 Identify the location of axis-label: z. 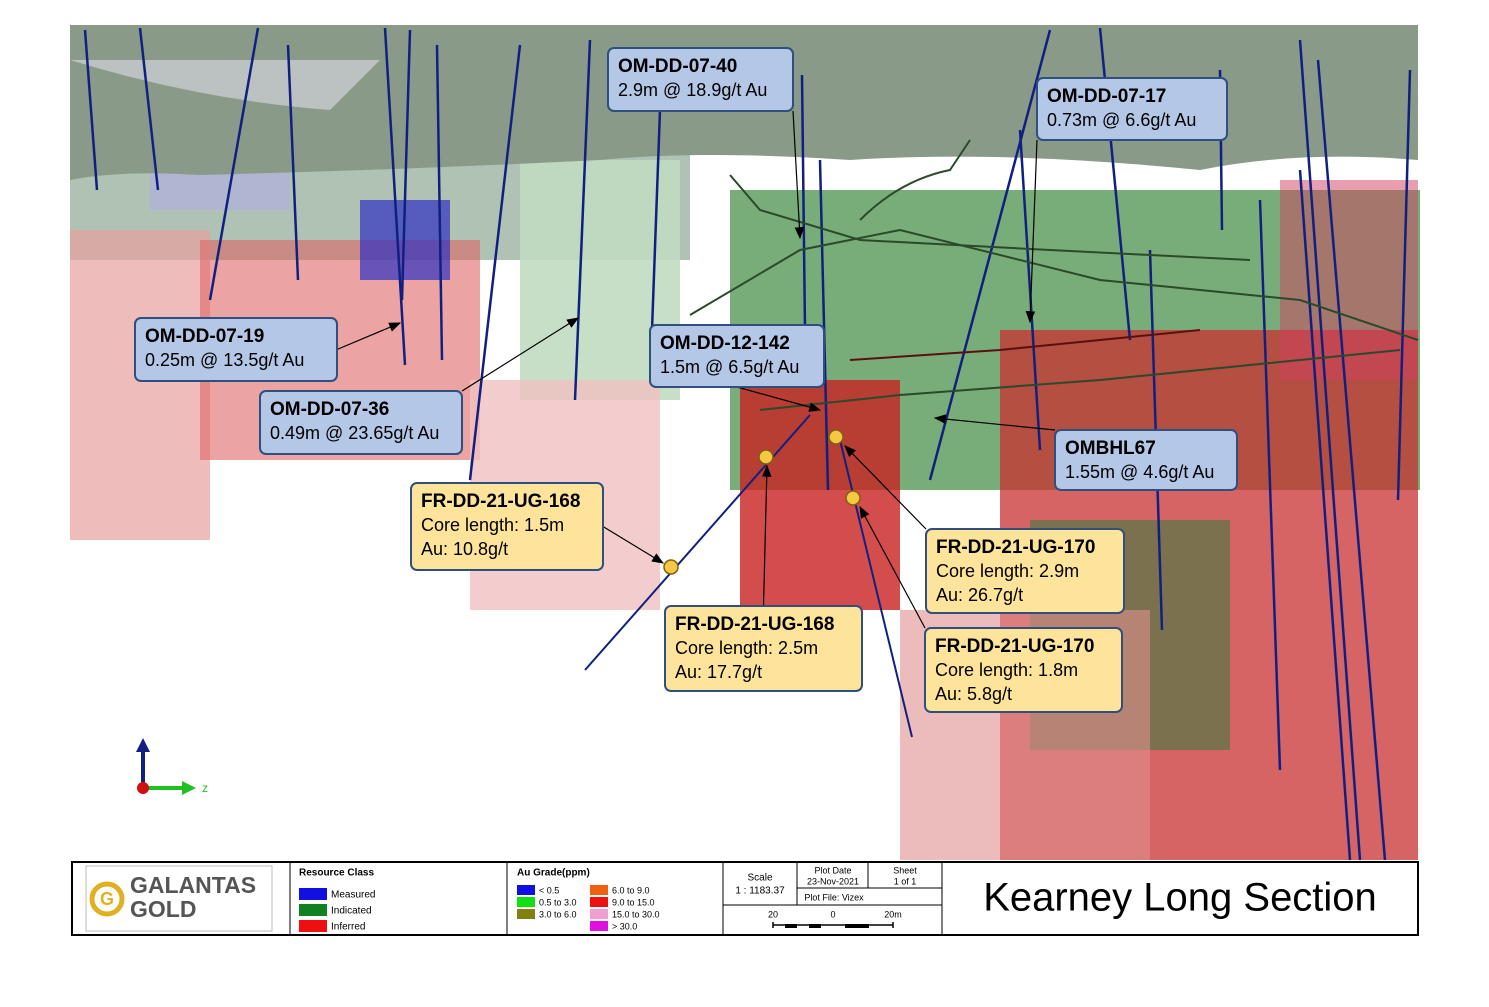
(205, 788).